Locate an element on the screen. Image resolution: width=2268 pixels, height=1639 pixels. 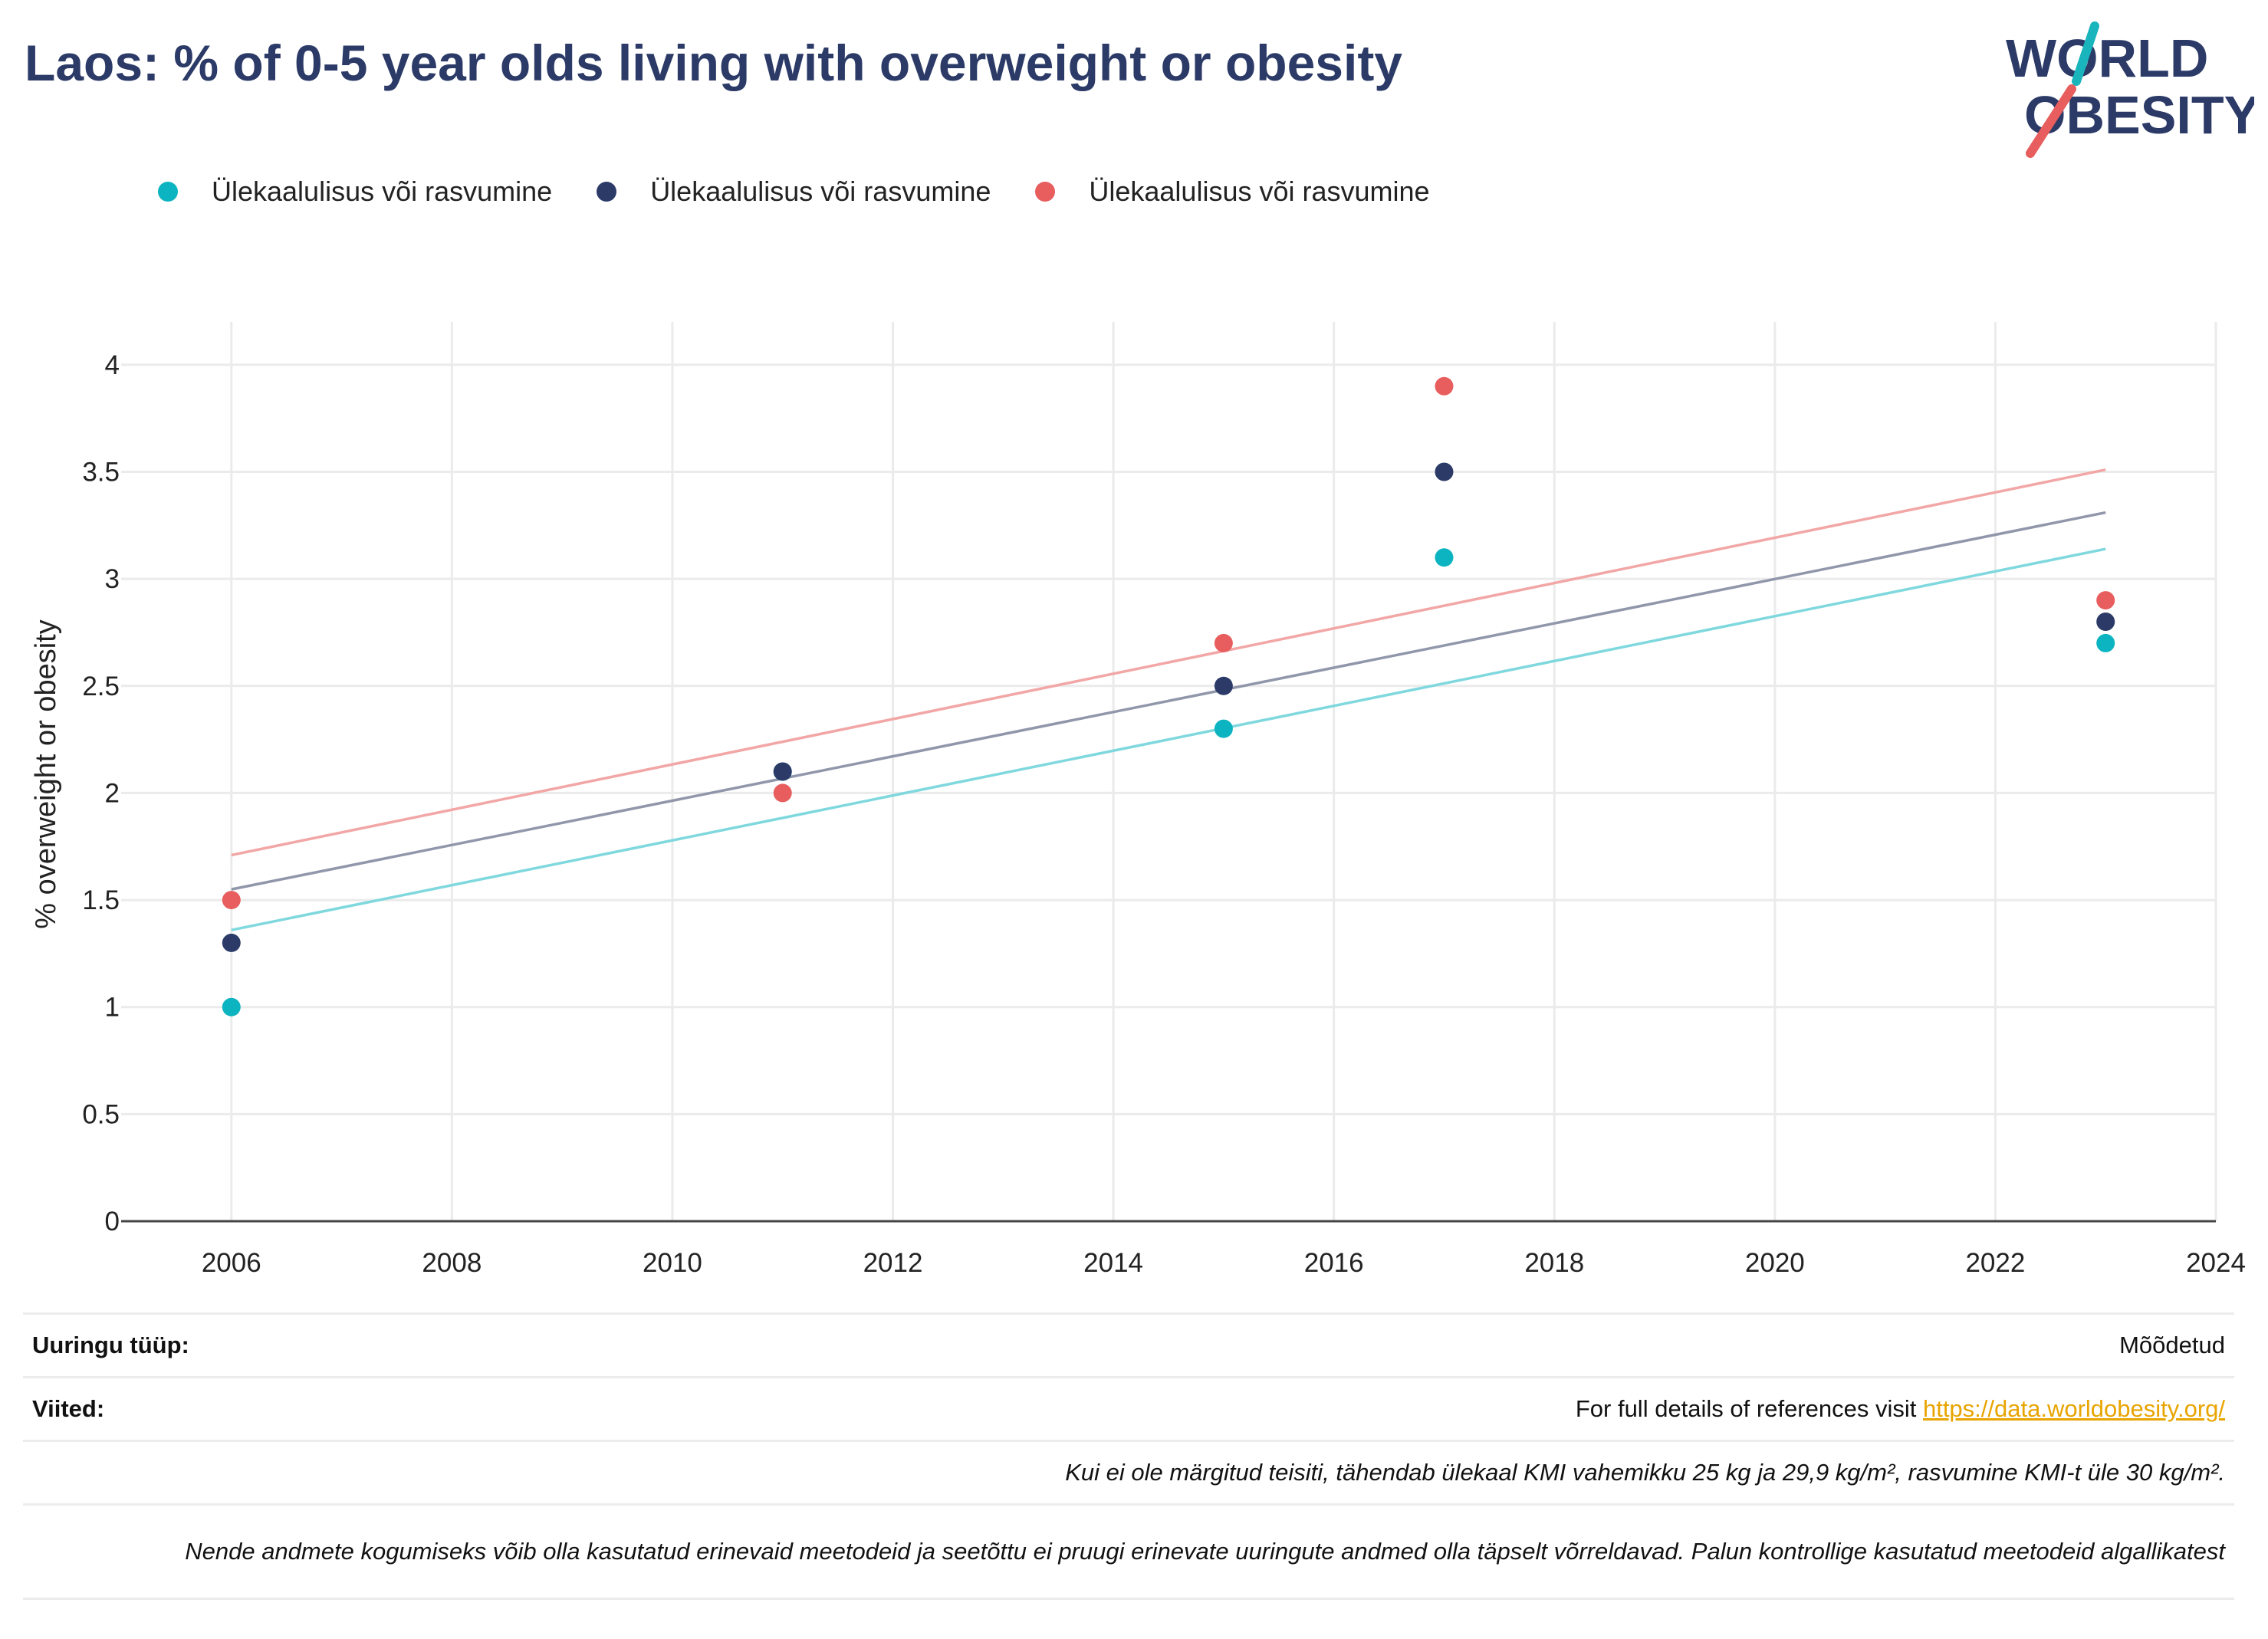
references-label: Viited: is located at coordinates (68, 1409).